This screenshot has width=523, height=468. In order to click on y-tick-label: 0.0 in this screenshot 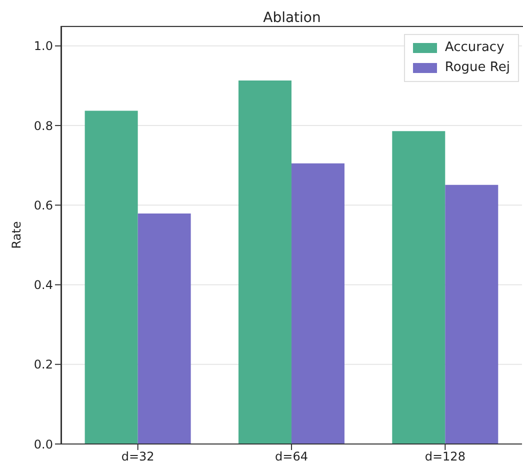, I will do `click(43, 444)`.